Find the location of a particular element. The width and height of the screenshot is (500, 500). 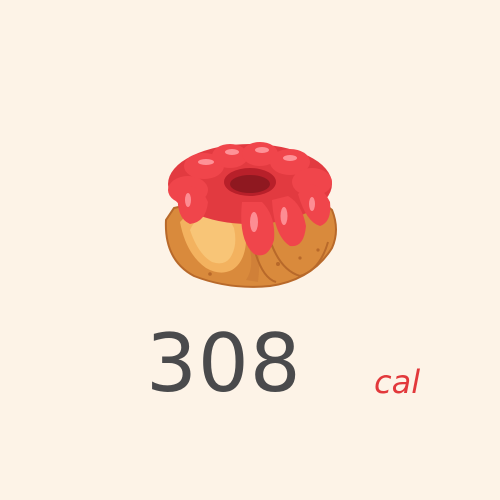

calories-value: 308 is located at coordinates (224, 363).